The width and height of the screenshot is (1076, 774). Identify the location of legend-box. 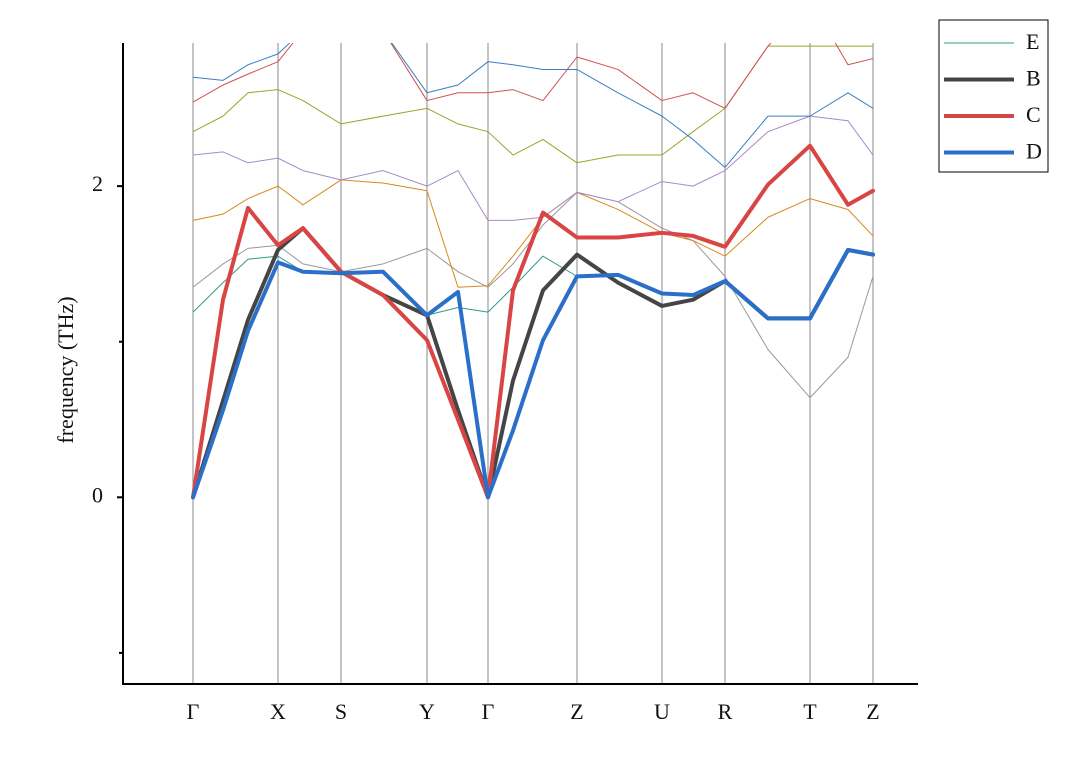
(993, 96).